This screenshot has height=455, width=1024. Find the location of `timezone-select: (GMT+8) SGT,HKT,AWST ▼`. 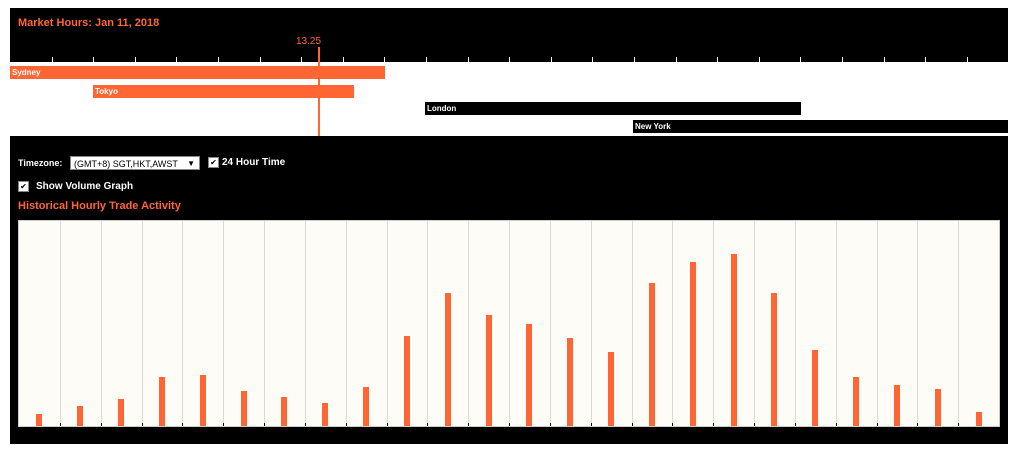

timezone-select: (GMT+8) SGT,HKT,AWST ▼ is located at coordinates (135, 163).